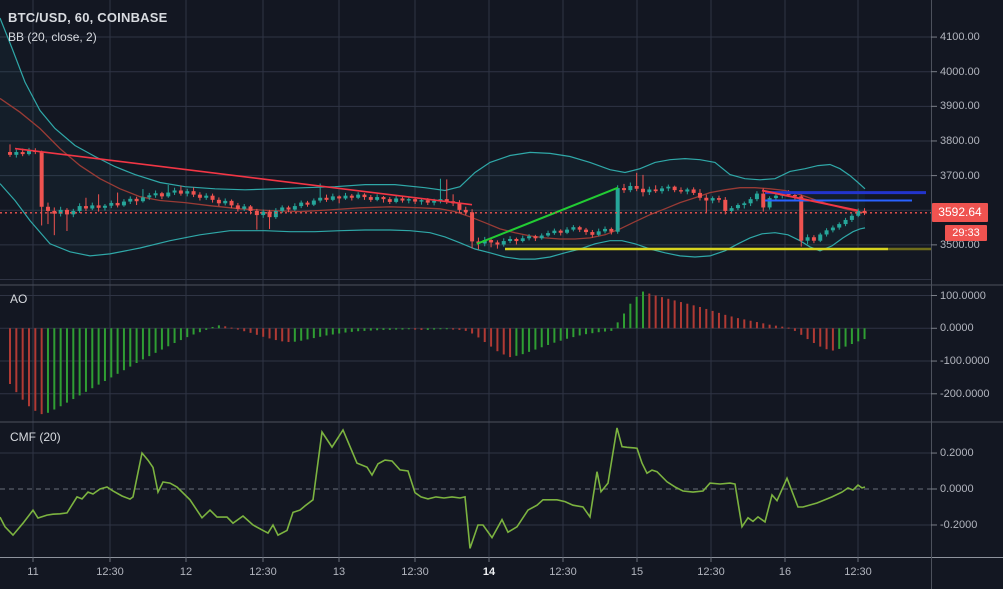 The image size is (1003, 589). I want to click on time-tick-label: 13, so click(339, 572).